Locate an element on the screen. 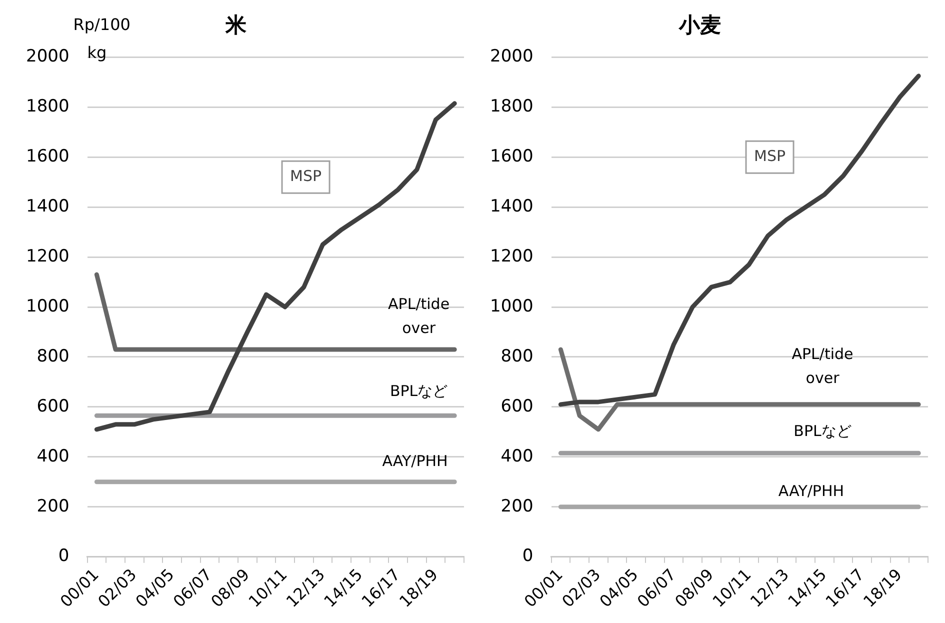  chart-title: 小麦 is located at coordinates (699, 25).